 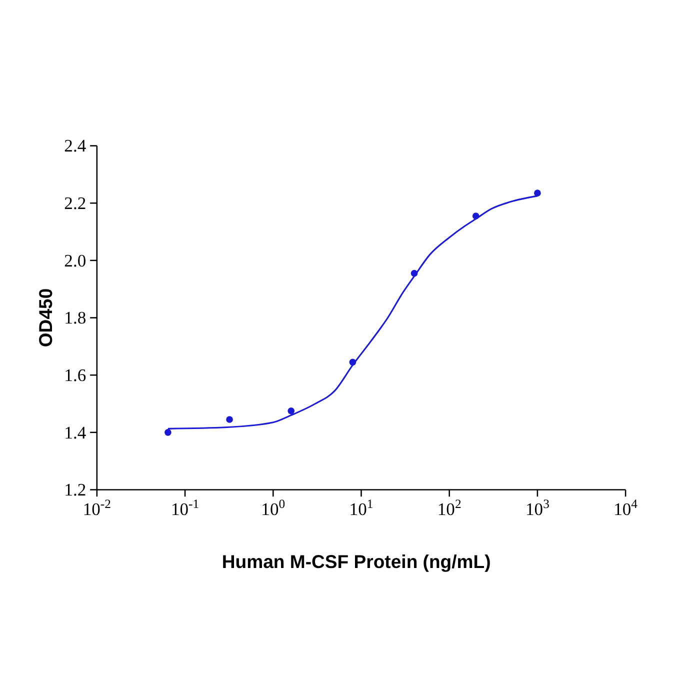 I want to click on x-axis-title: Human M-CSF Protein (ng/mL), so click(x=356, y=561).